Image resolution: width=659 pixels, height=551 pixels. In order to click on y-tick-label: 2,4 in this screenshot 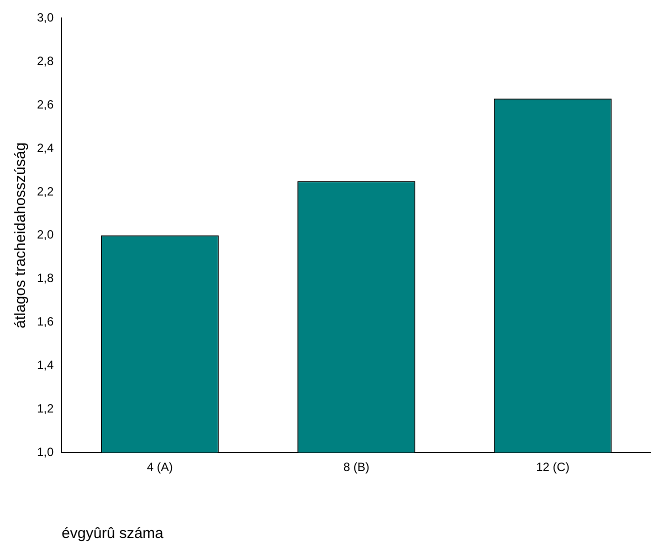, I will do `click(45, 147)`.